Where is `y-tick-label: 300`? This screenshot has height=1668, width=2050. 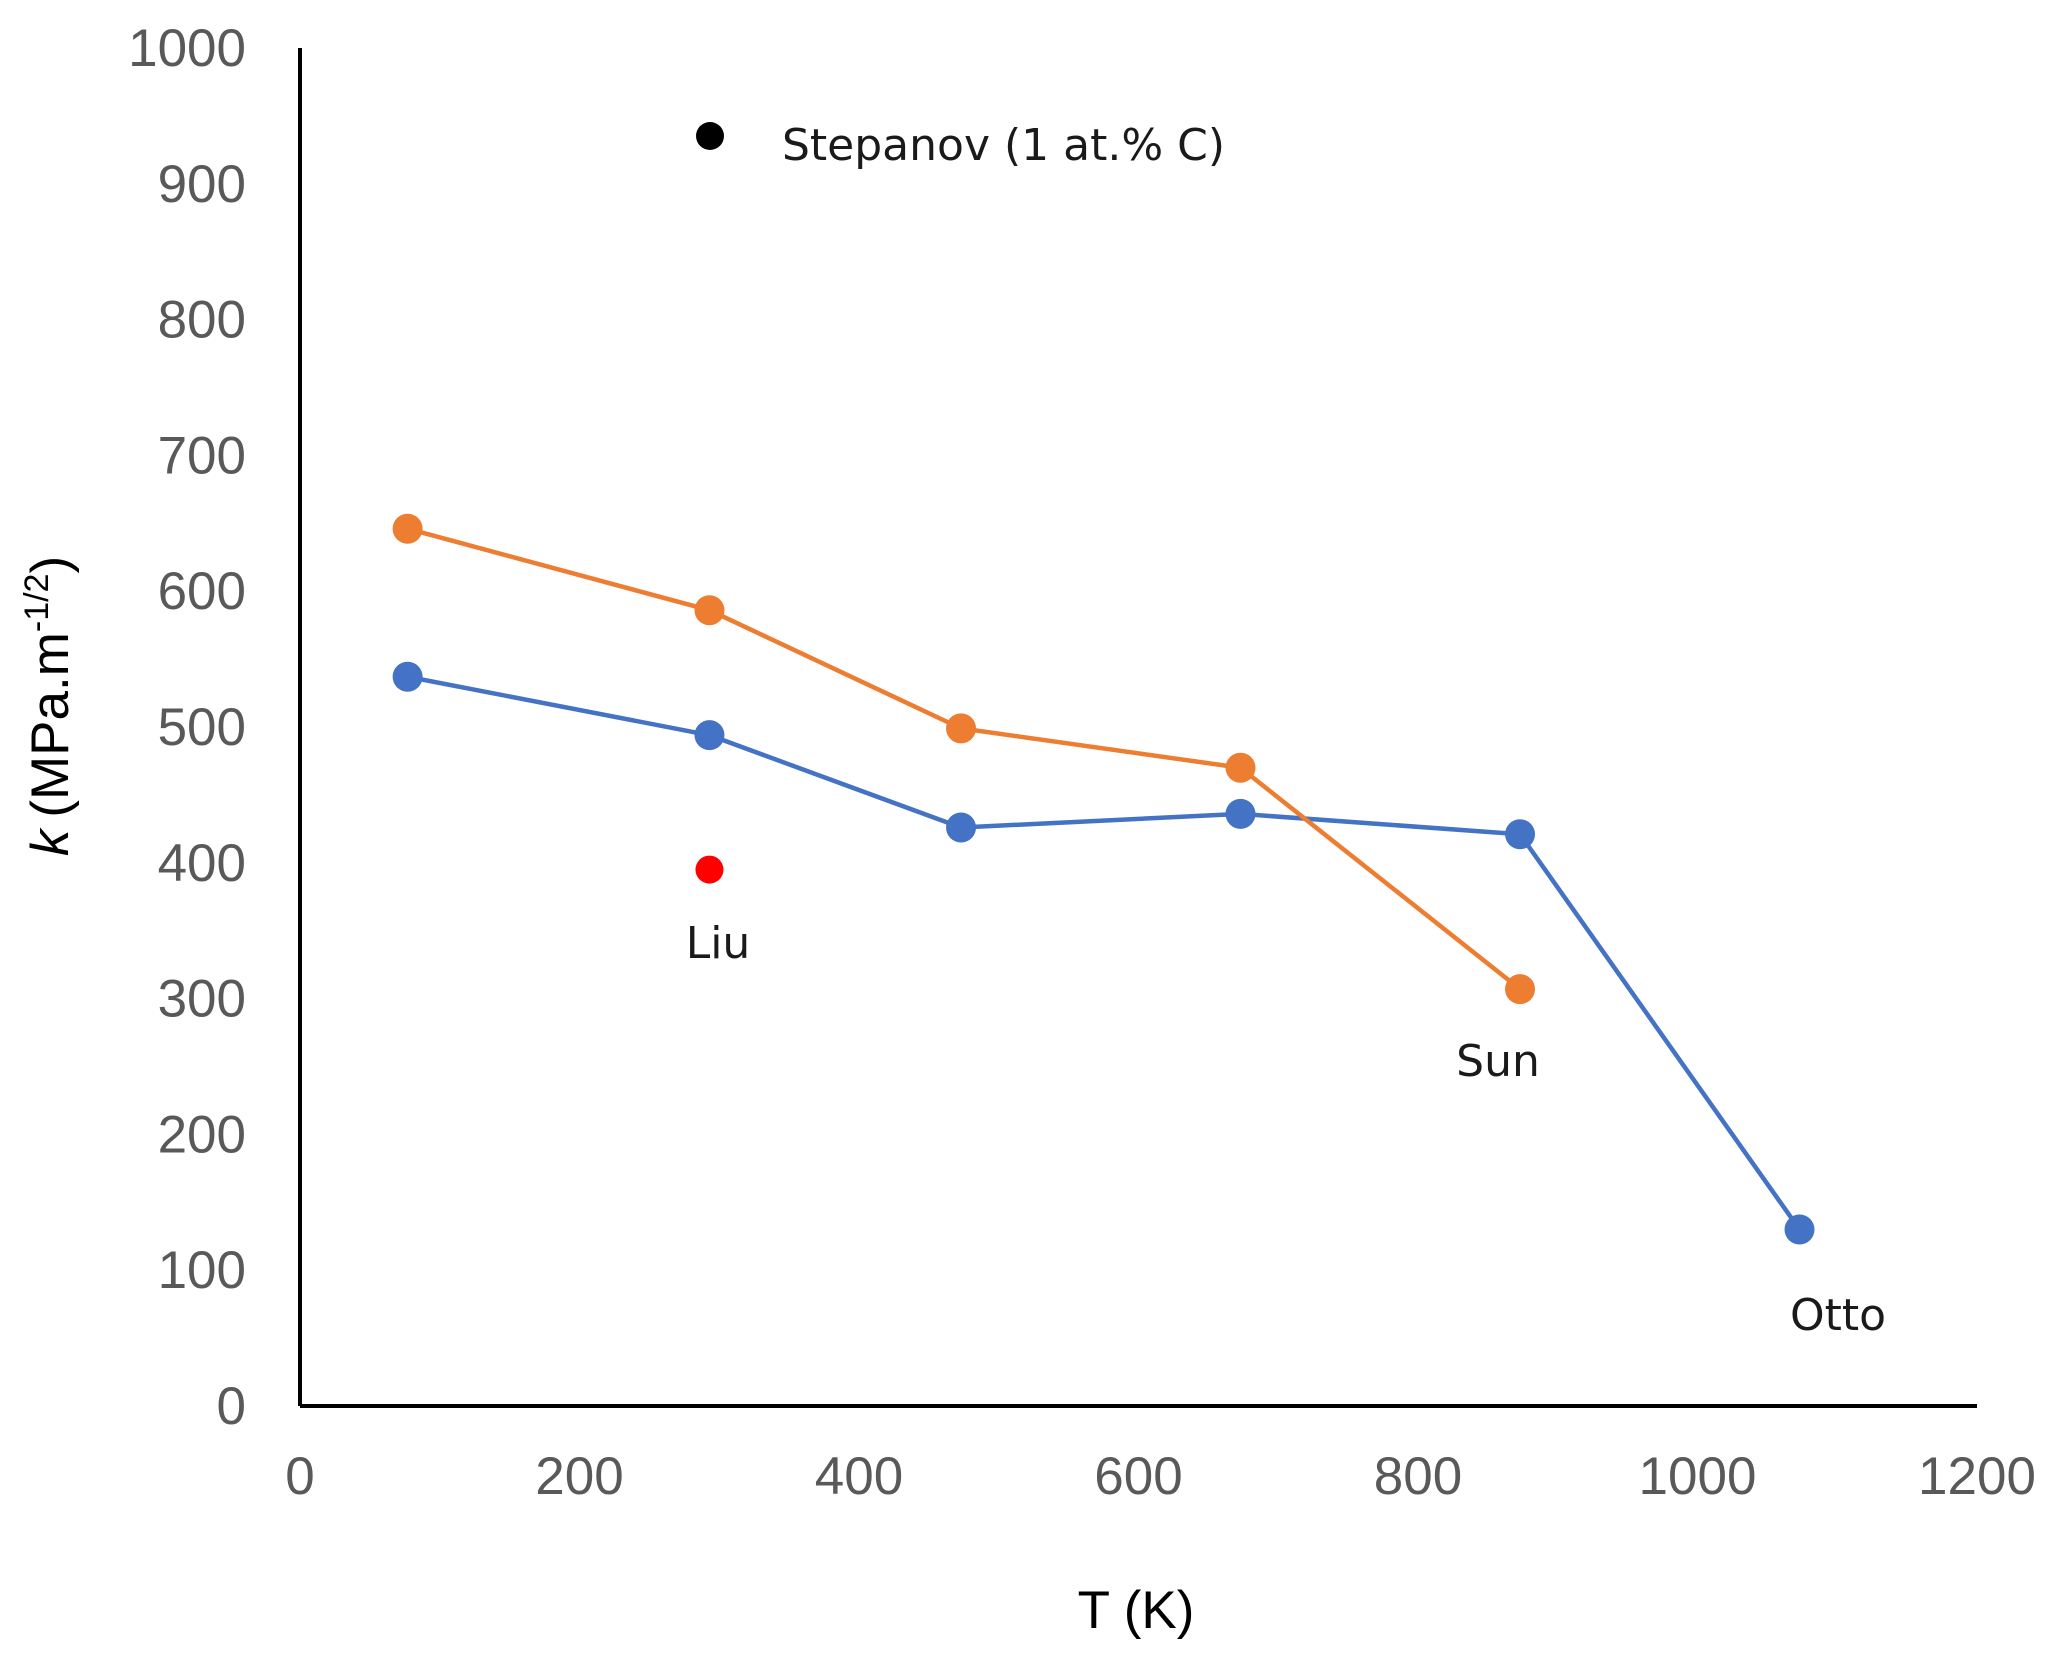
y-tick-label: 300 is located at coordinates (202, 999).